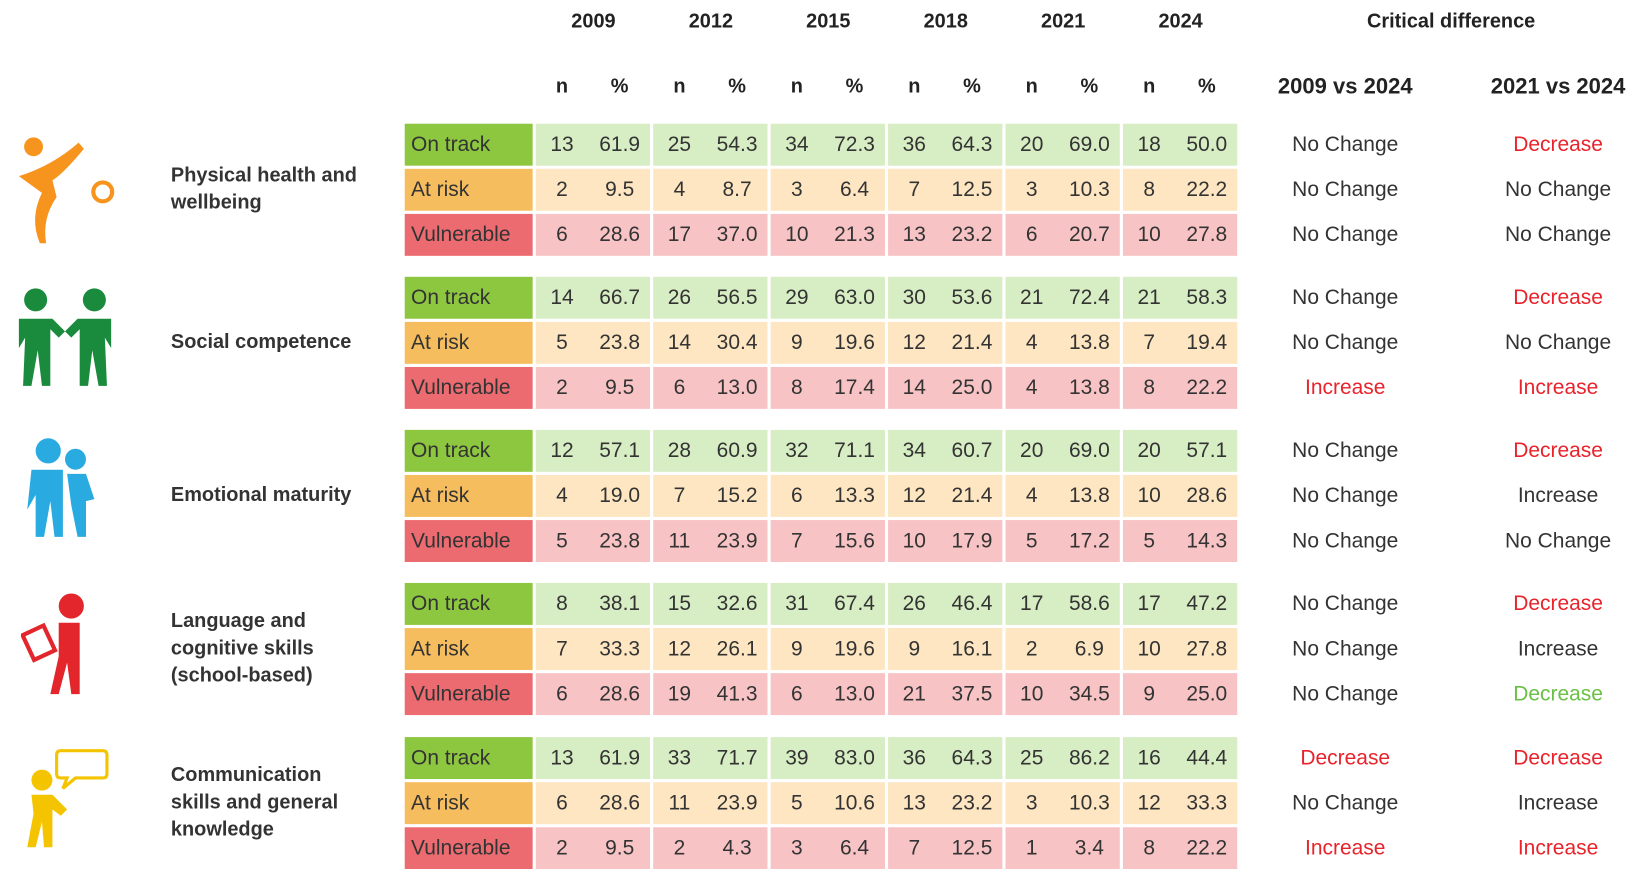  I want to click on percent-value: 60.7, so click(972, 451).